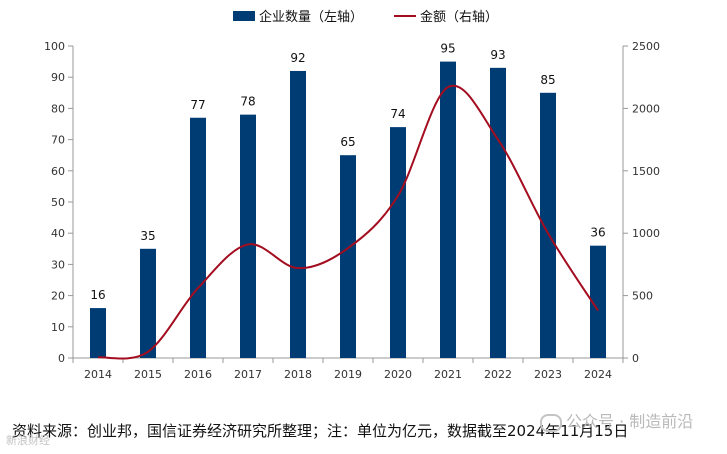  I want to click on x-tick-label: 2023, so click(548, 374).